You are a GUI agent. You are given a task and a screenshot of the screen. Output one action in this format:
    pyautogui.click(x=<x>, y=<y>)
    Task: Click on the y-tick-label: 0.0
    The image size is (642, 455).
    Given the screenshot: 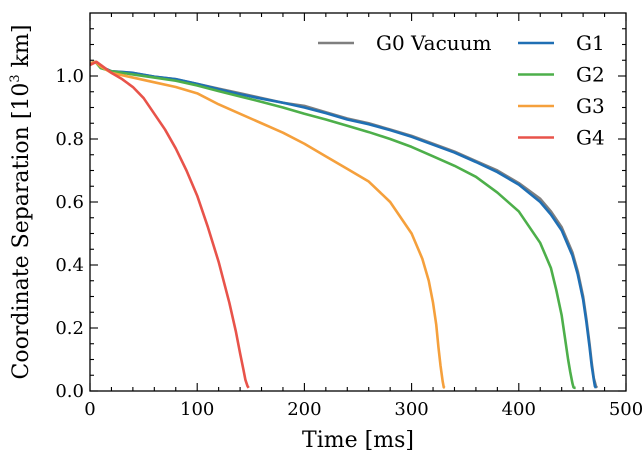 What is the action you would take?
    pyautogui.click(x=69, y=391)
    